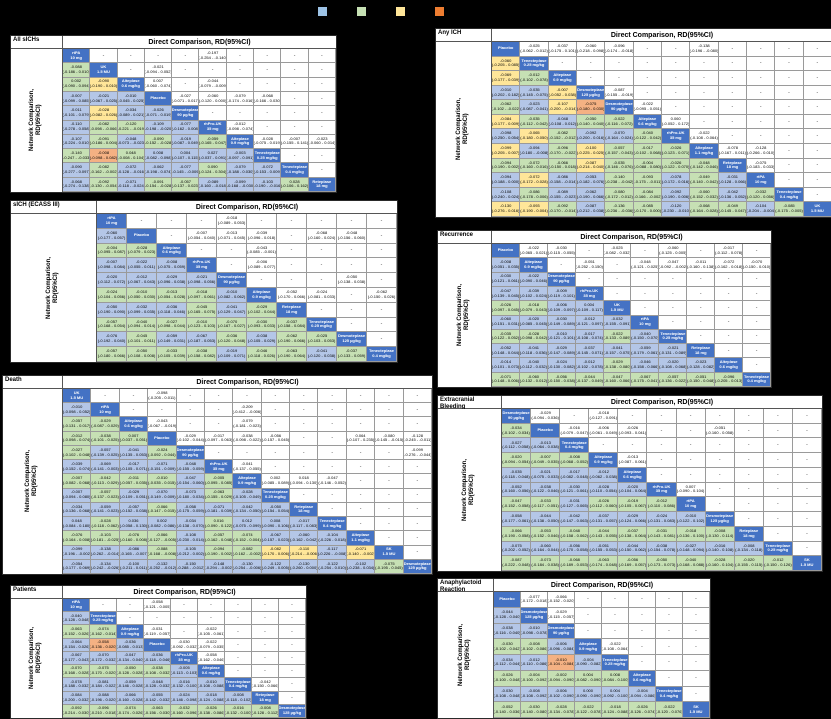 This screenshot has height=719, width=831. What do you see at coordinates (517, 446) in the screenshot?
I see `network-estimate-cell: -0.027 (-0.112 - 0.058)` at bounding box center [517, 446].